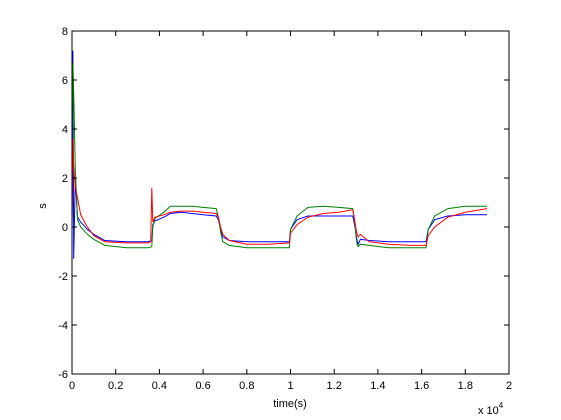 This screenshot has height=420, width=561. I want to click on x-tick-label: 0.8, so click(246, 386).